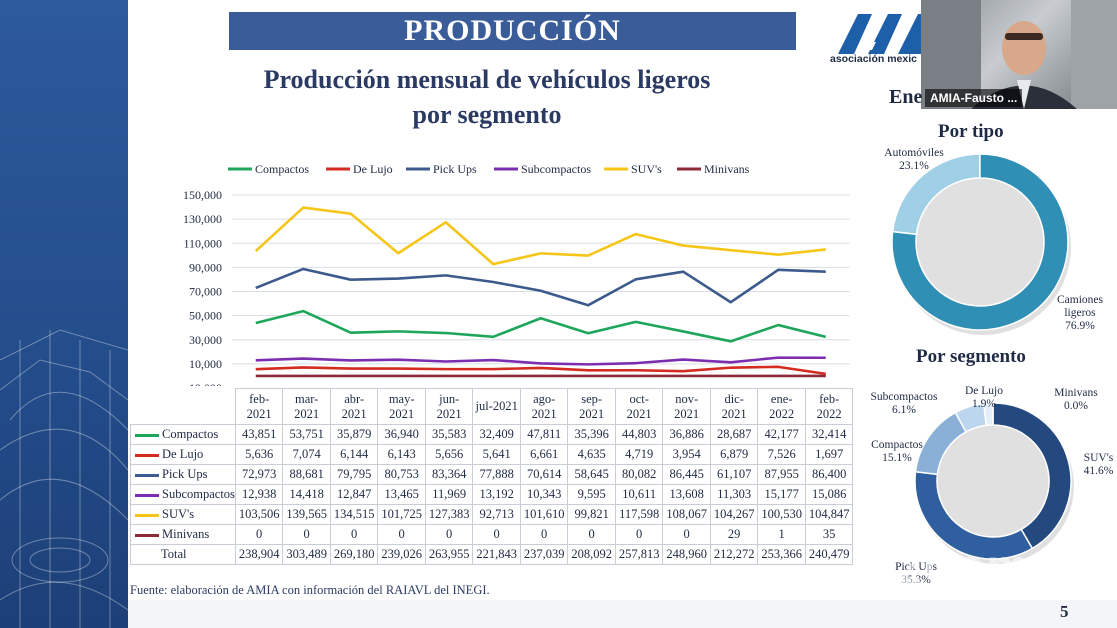 The width and height of the screenshot is (1117, 628). Describe the element at coordinates (354, 434) in the screenshot. I see `table-cell: 35,879` at that location.